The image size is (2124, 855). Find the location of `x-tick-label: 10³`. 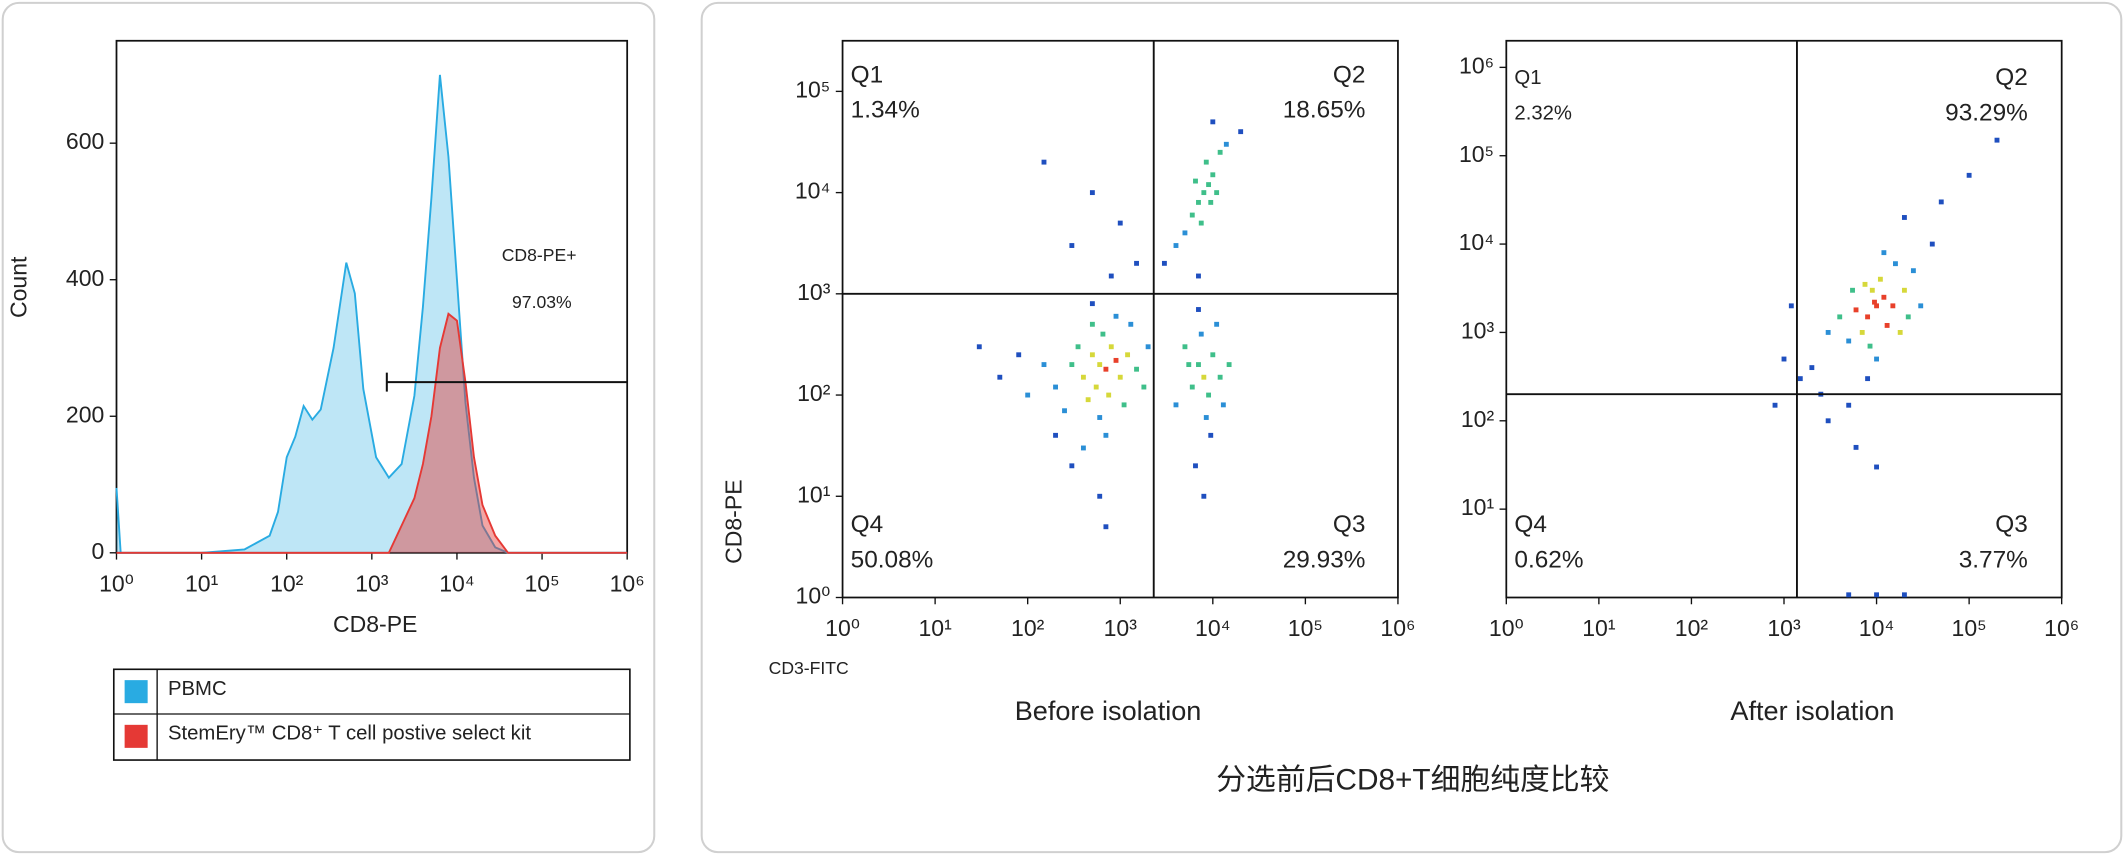

x-tick-label: 10³ is located at coordinates (1784, 628).